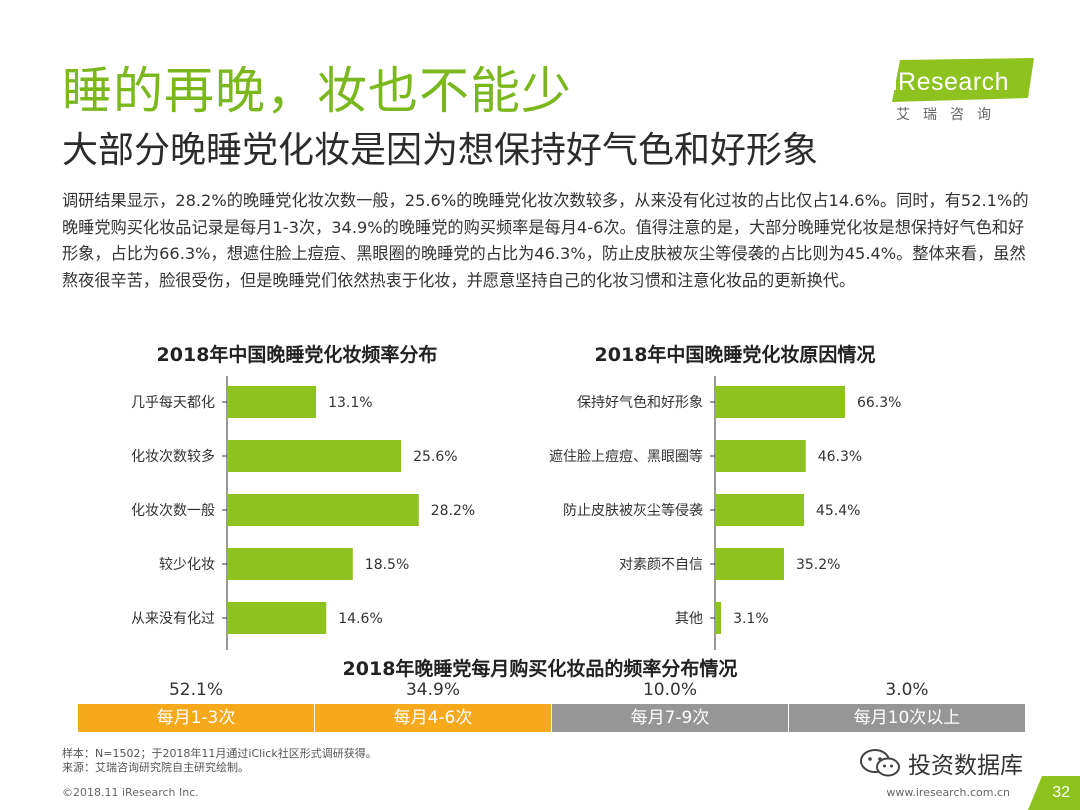 This screenshot has height=810, width=1080. Describe the element at coordinates (173, 511) in the screenshot. I see `frequency-category-label: 化妆次数一般` at that location.